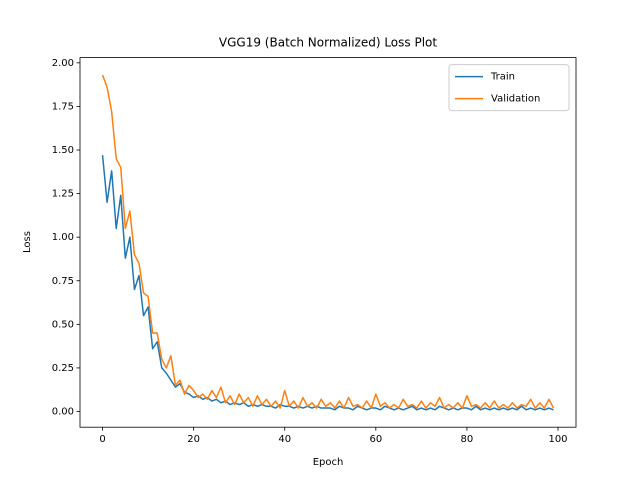  What do you see at coordinates (63, 237) in the screenshot?
I see `y-tick-label: 1.00` at bounding box center [63, 237].